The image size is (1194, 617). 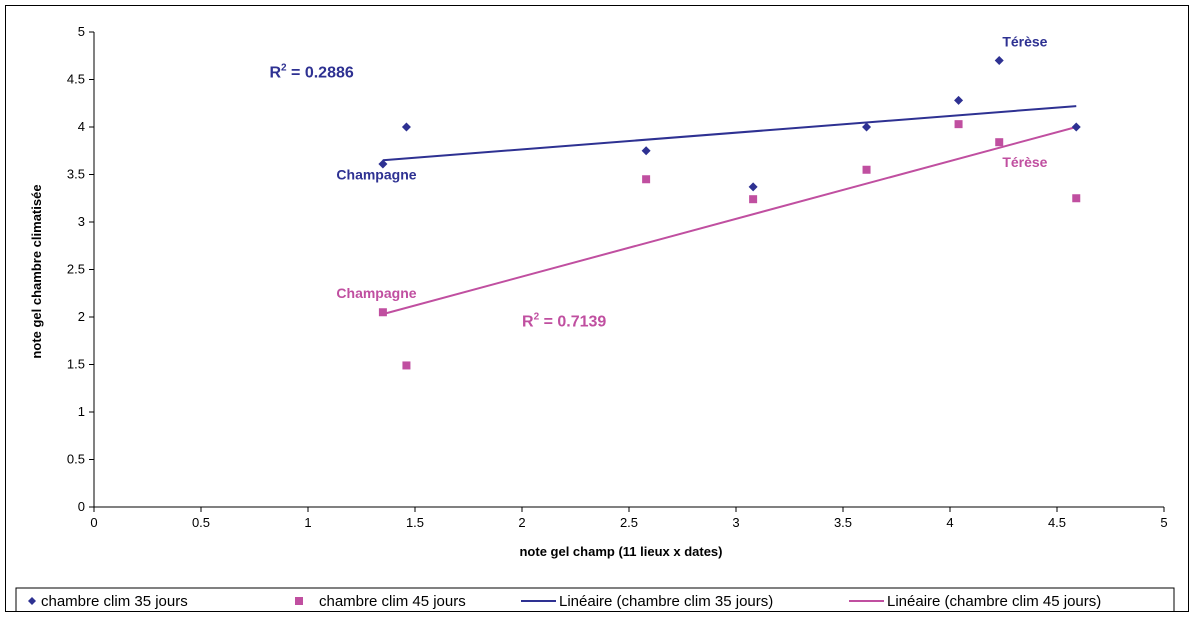 I want to click on legend-box, so click(x=595, y=599).